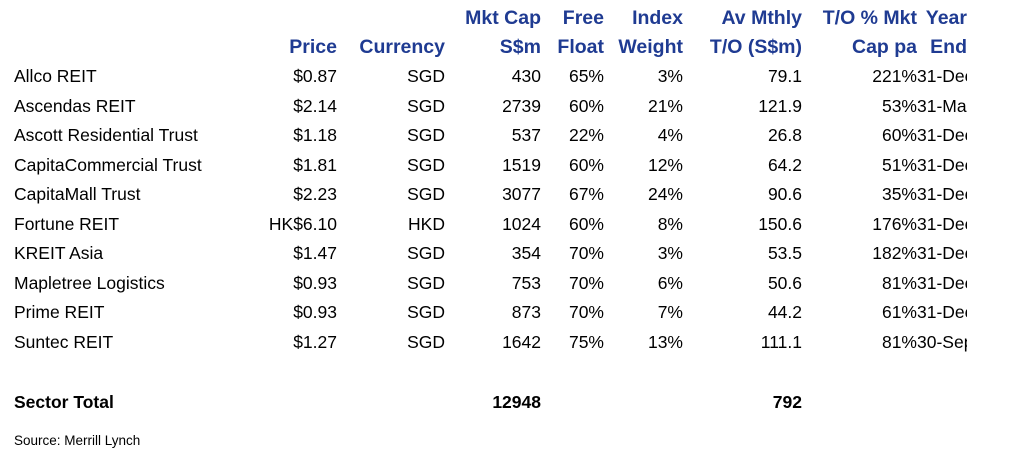 The height and width of the screenshot is (464, 1024). What do you see at coordinates (670, 135) in the screenshot?
I see `cell-index-weight: 4%` at bounding box center [670, 135].